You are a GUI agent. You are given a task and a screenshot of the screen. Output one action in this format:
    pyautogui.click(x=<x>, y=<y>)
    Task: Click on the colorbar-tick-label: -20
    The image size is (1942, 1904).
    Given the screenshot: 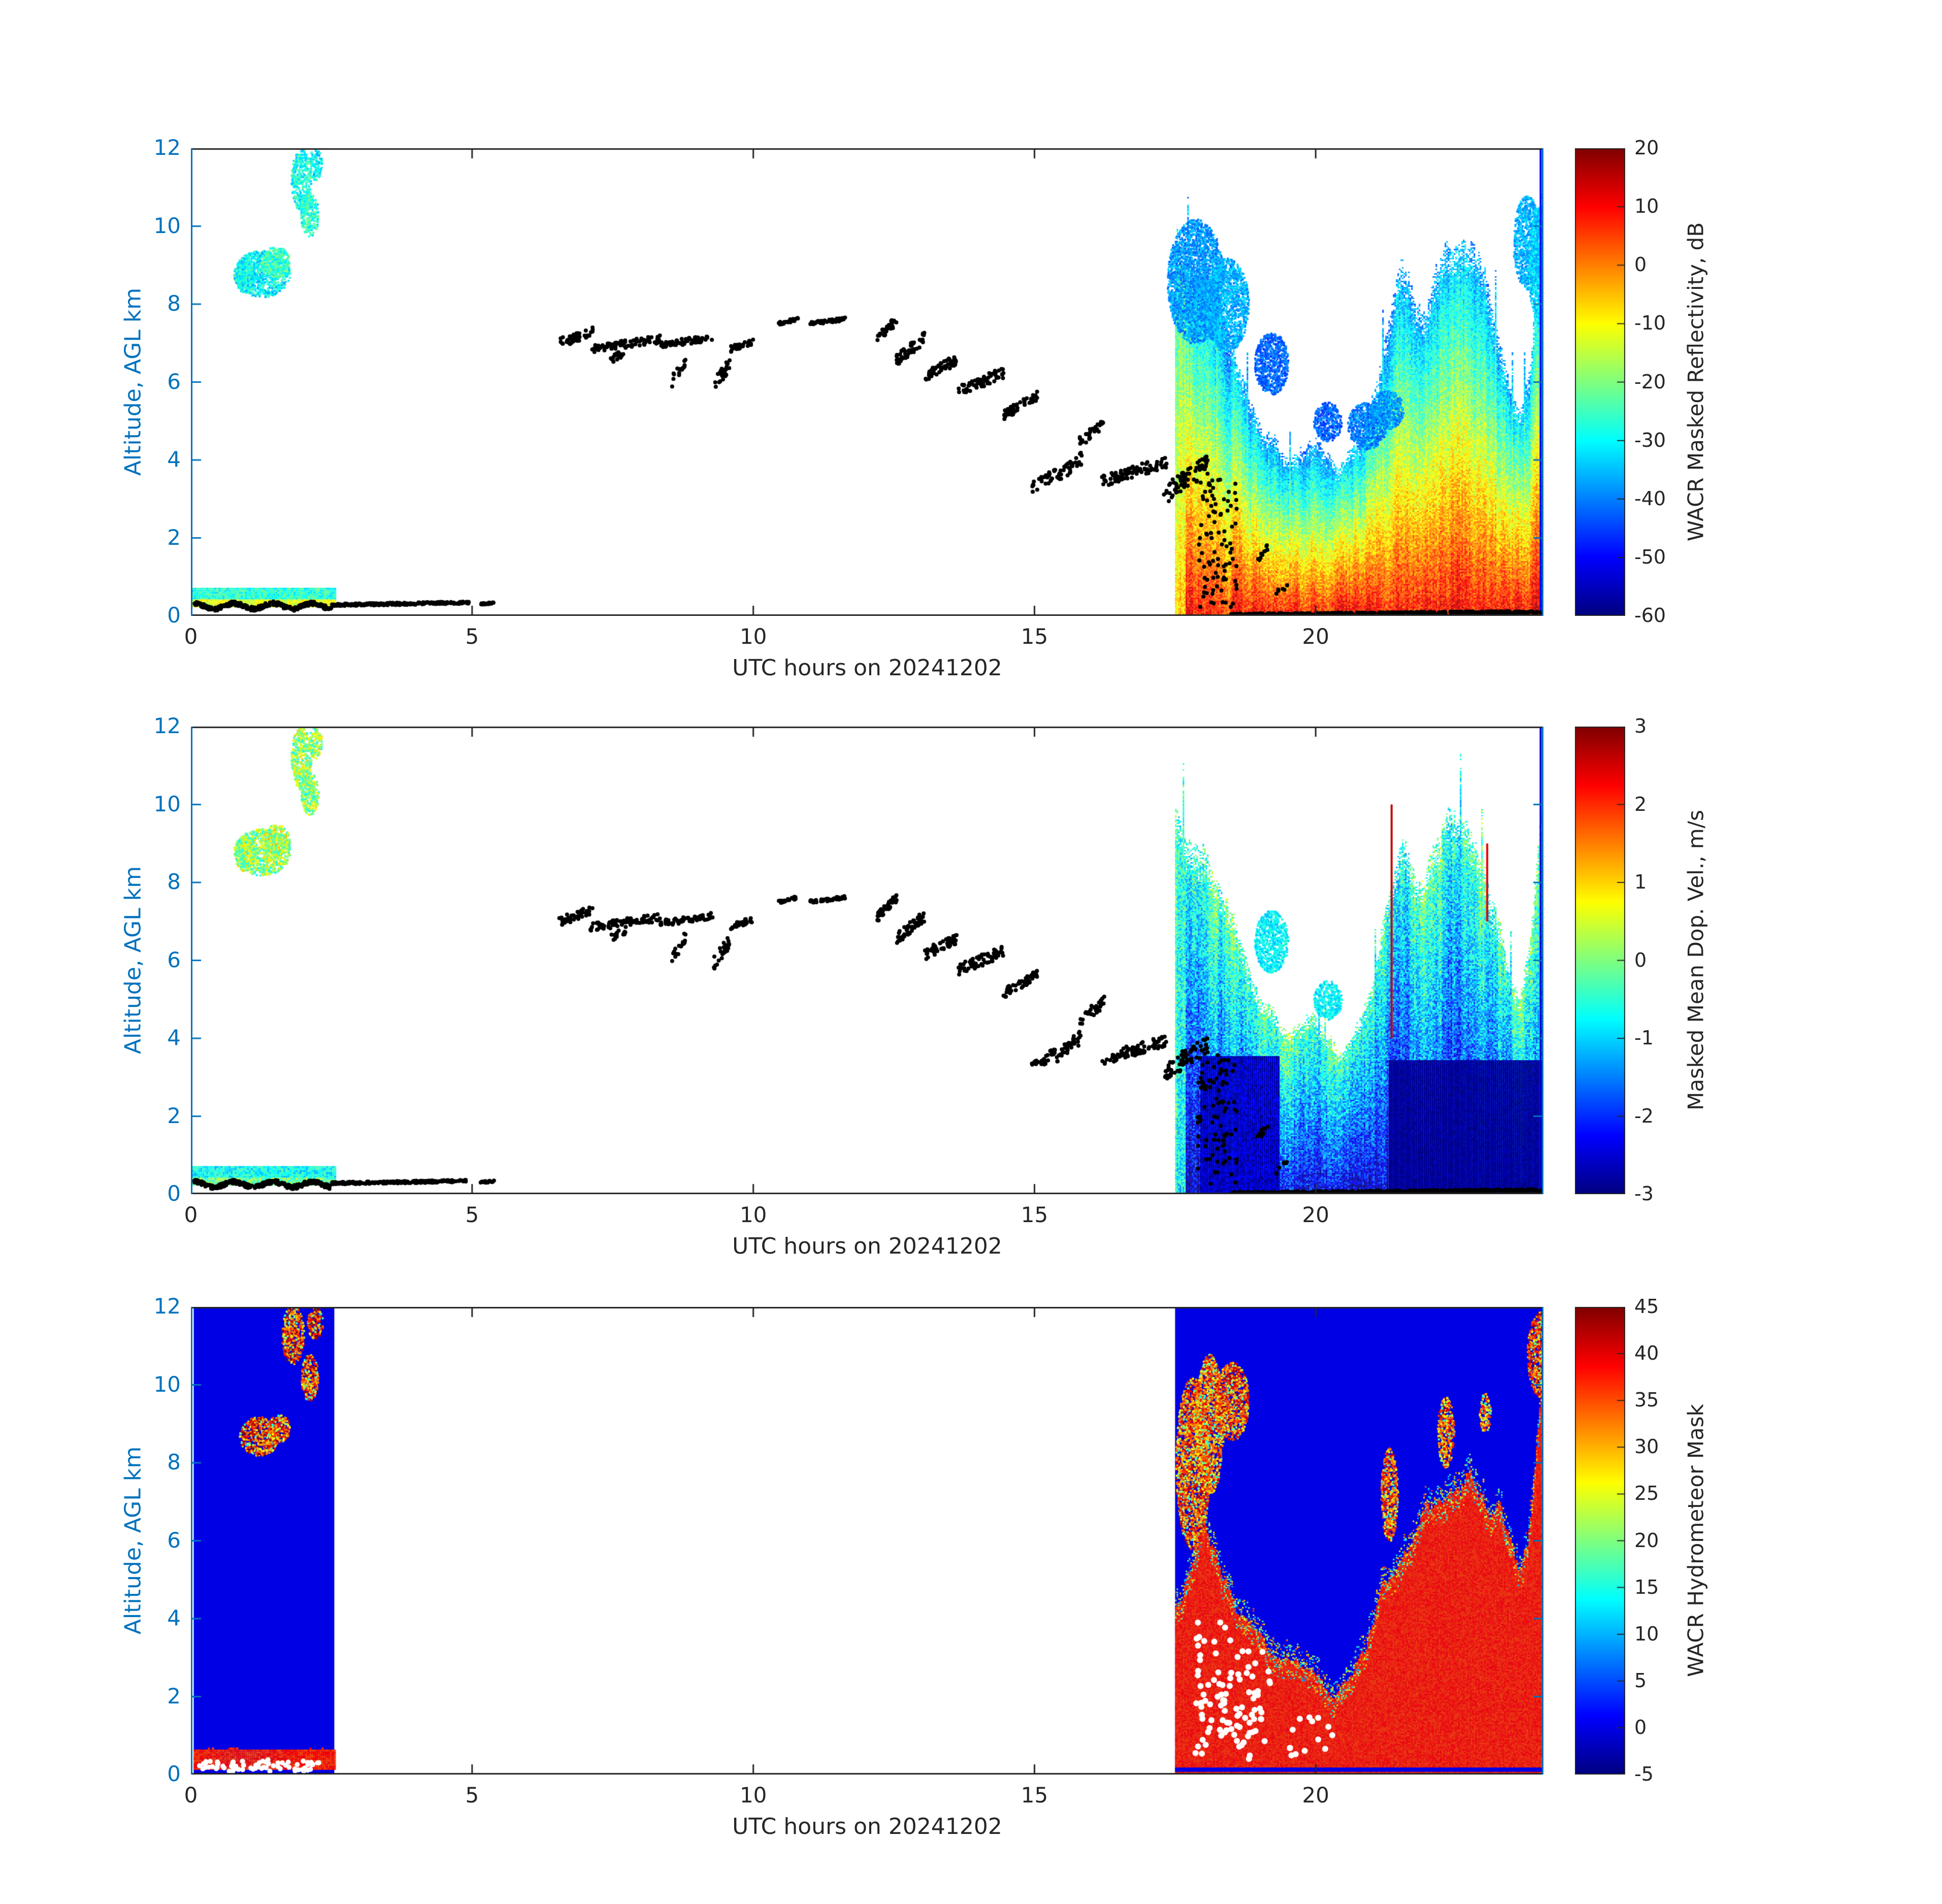 What is the action you would take?
    pyautogui.click(x=1650, y=382)
    